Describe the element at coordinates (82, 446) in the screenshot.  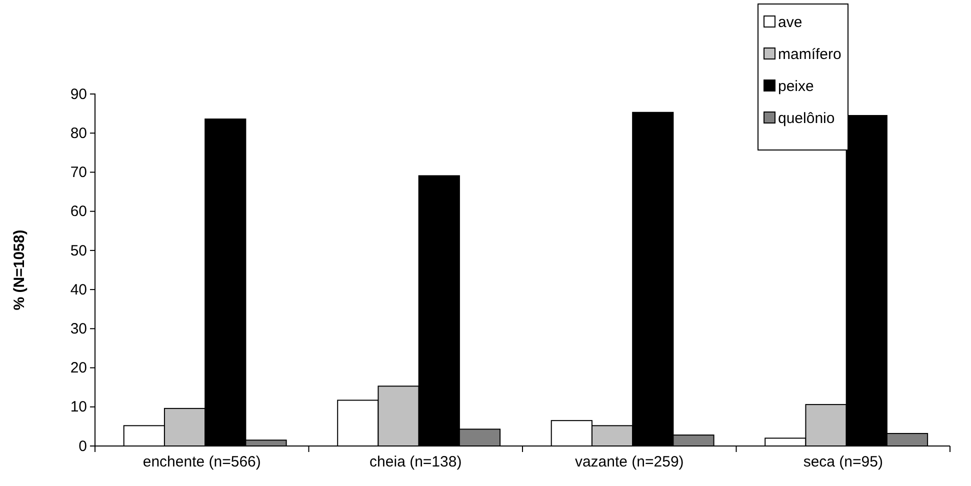
I see `y-tick-label: 0` at that location.